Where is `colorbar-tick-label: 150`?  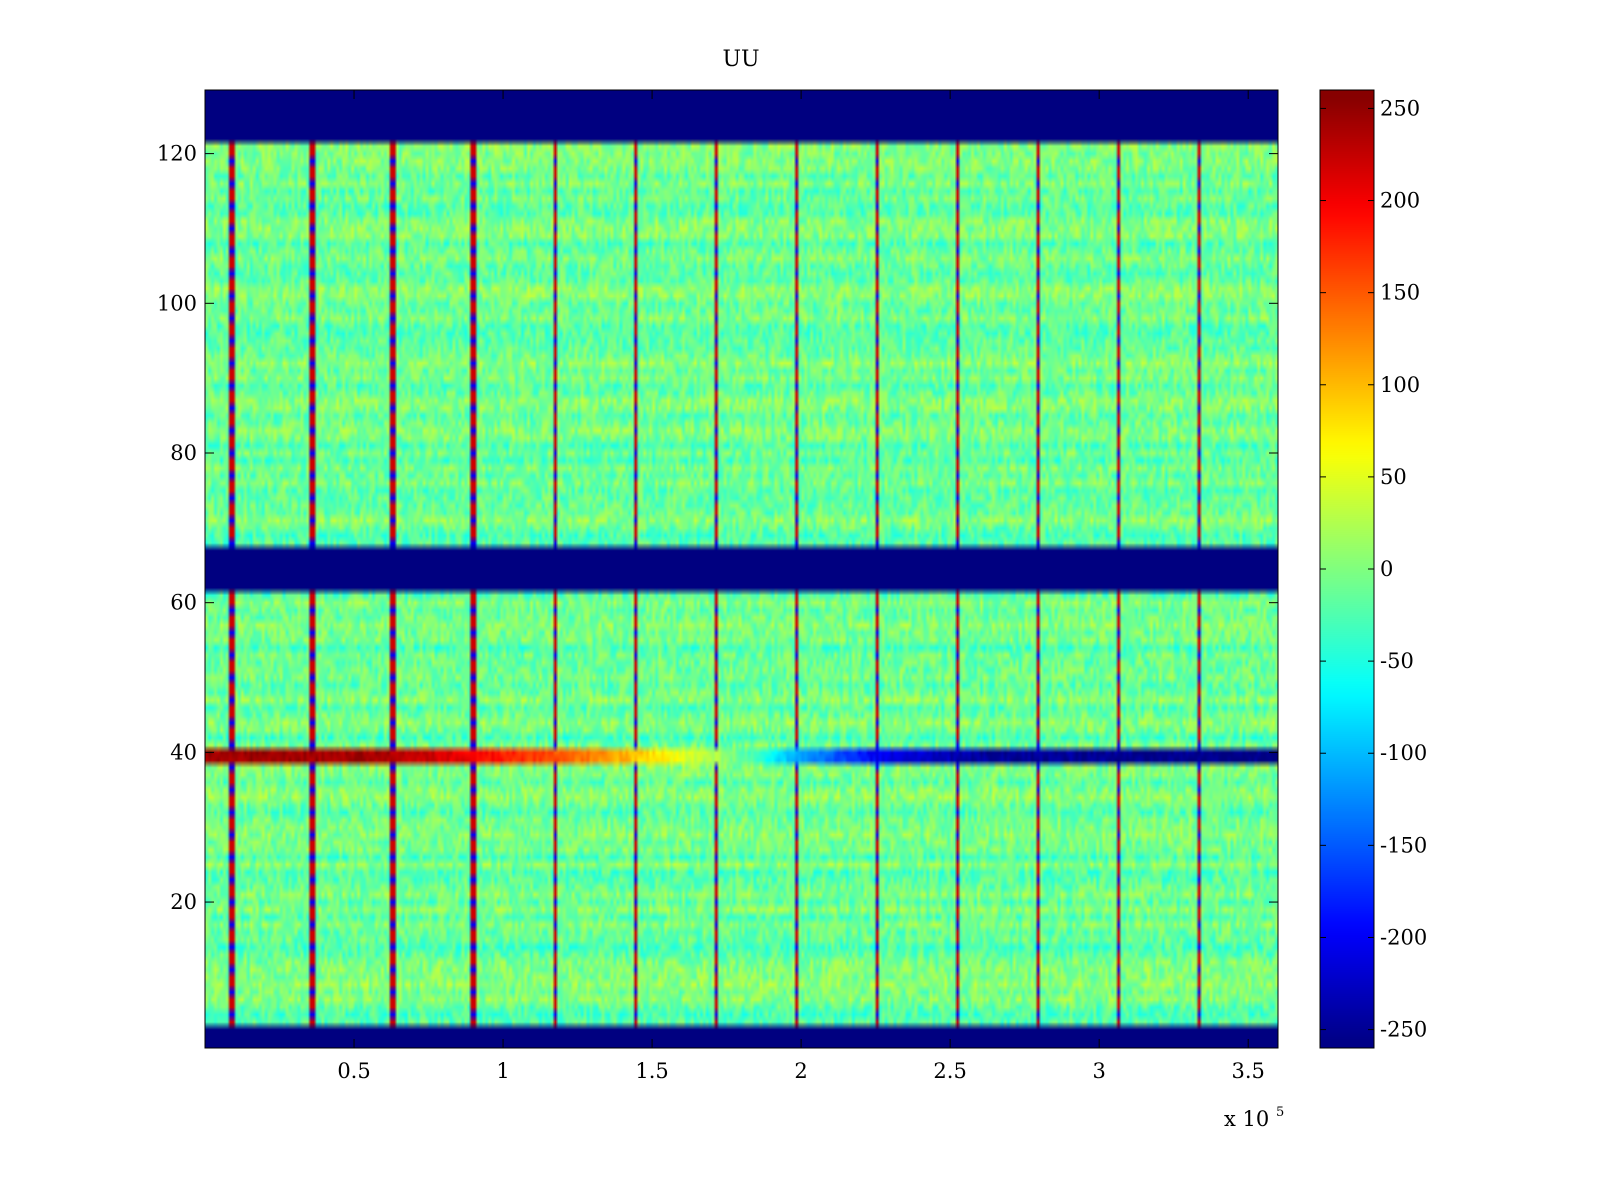 colorbar-tick-label: 150 is located at coordinates (1400, 293).